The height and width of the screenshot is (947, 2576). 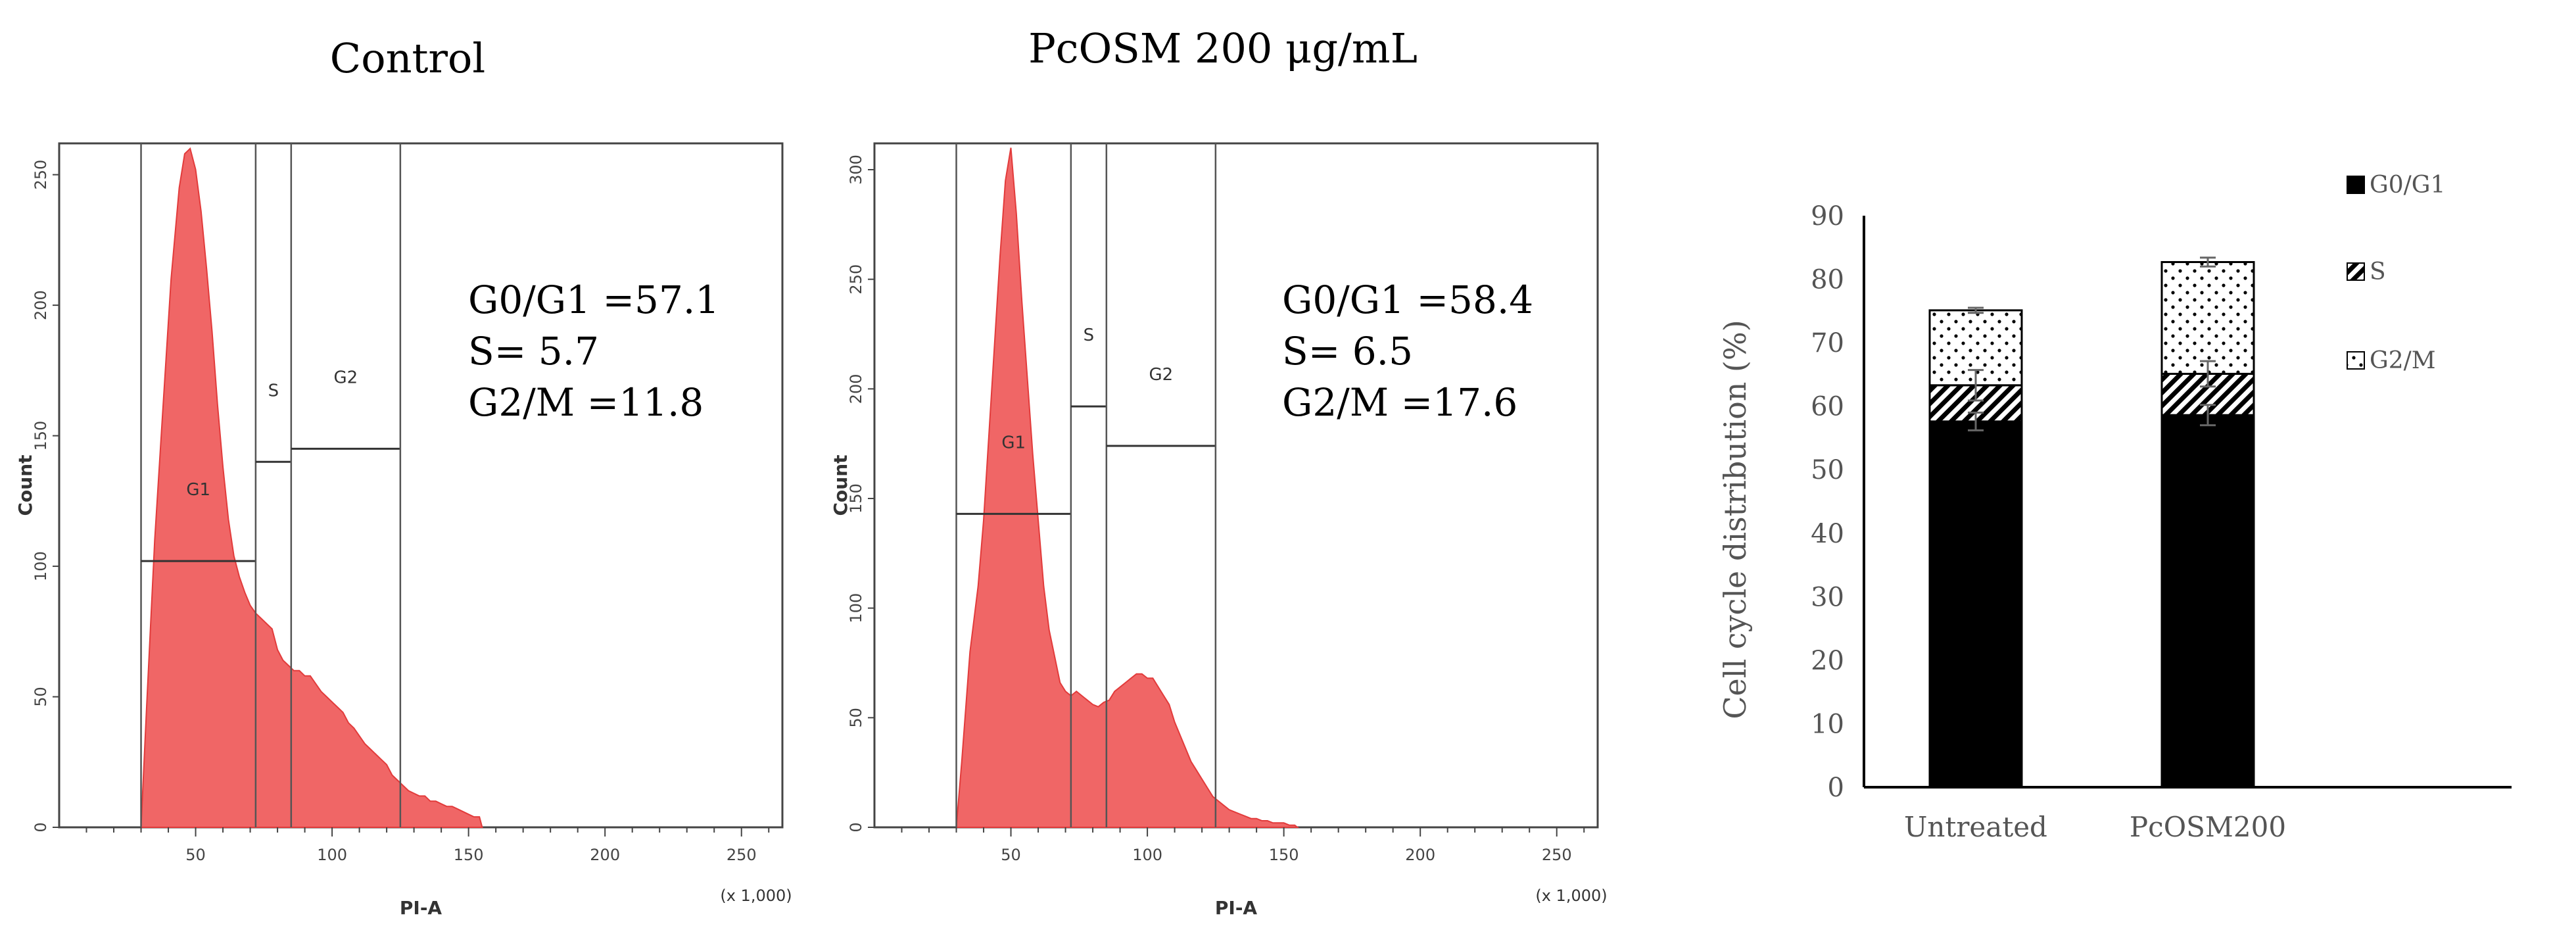 What do you see at coordinates (856, 498) in the screenshot?
I see `pcosm-y-tick-label: 150` at bounding box center [856, 498].